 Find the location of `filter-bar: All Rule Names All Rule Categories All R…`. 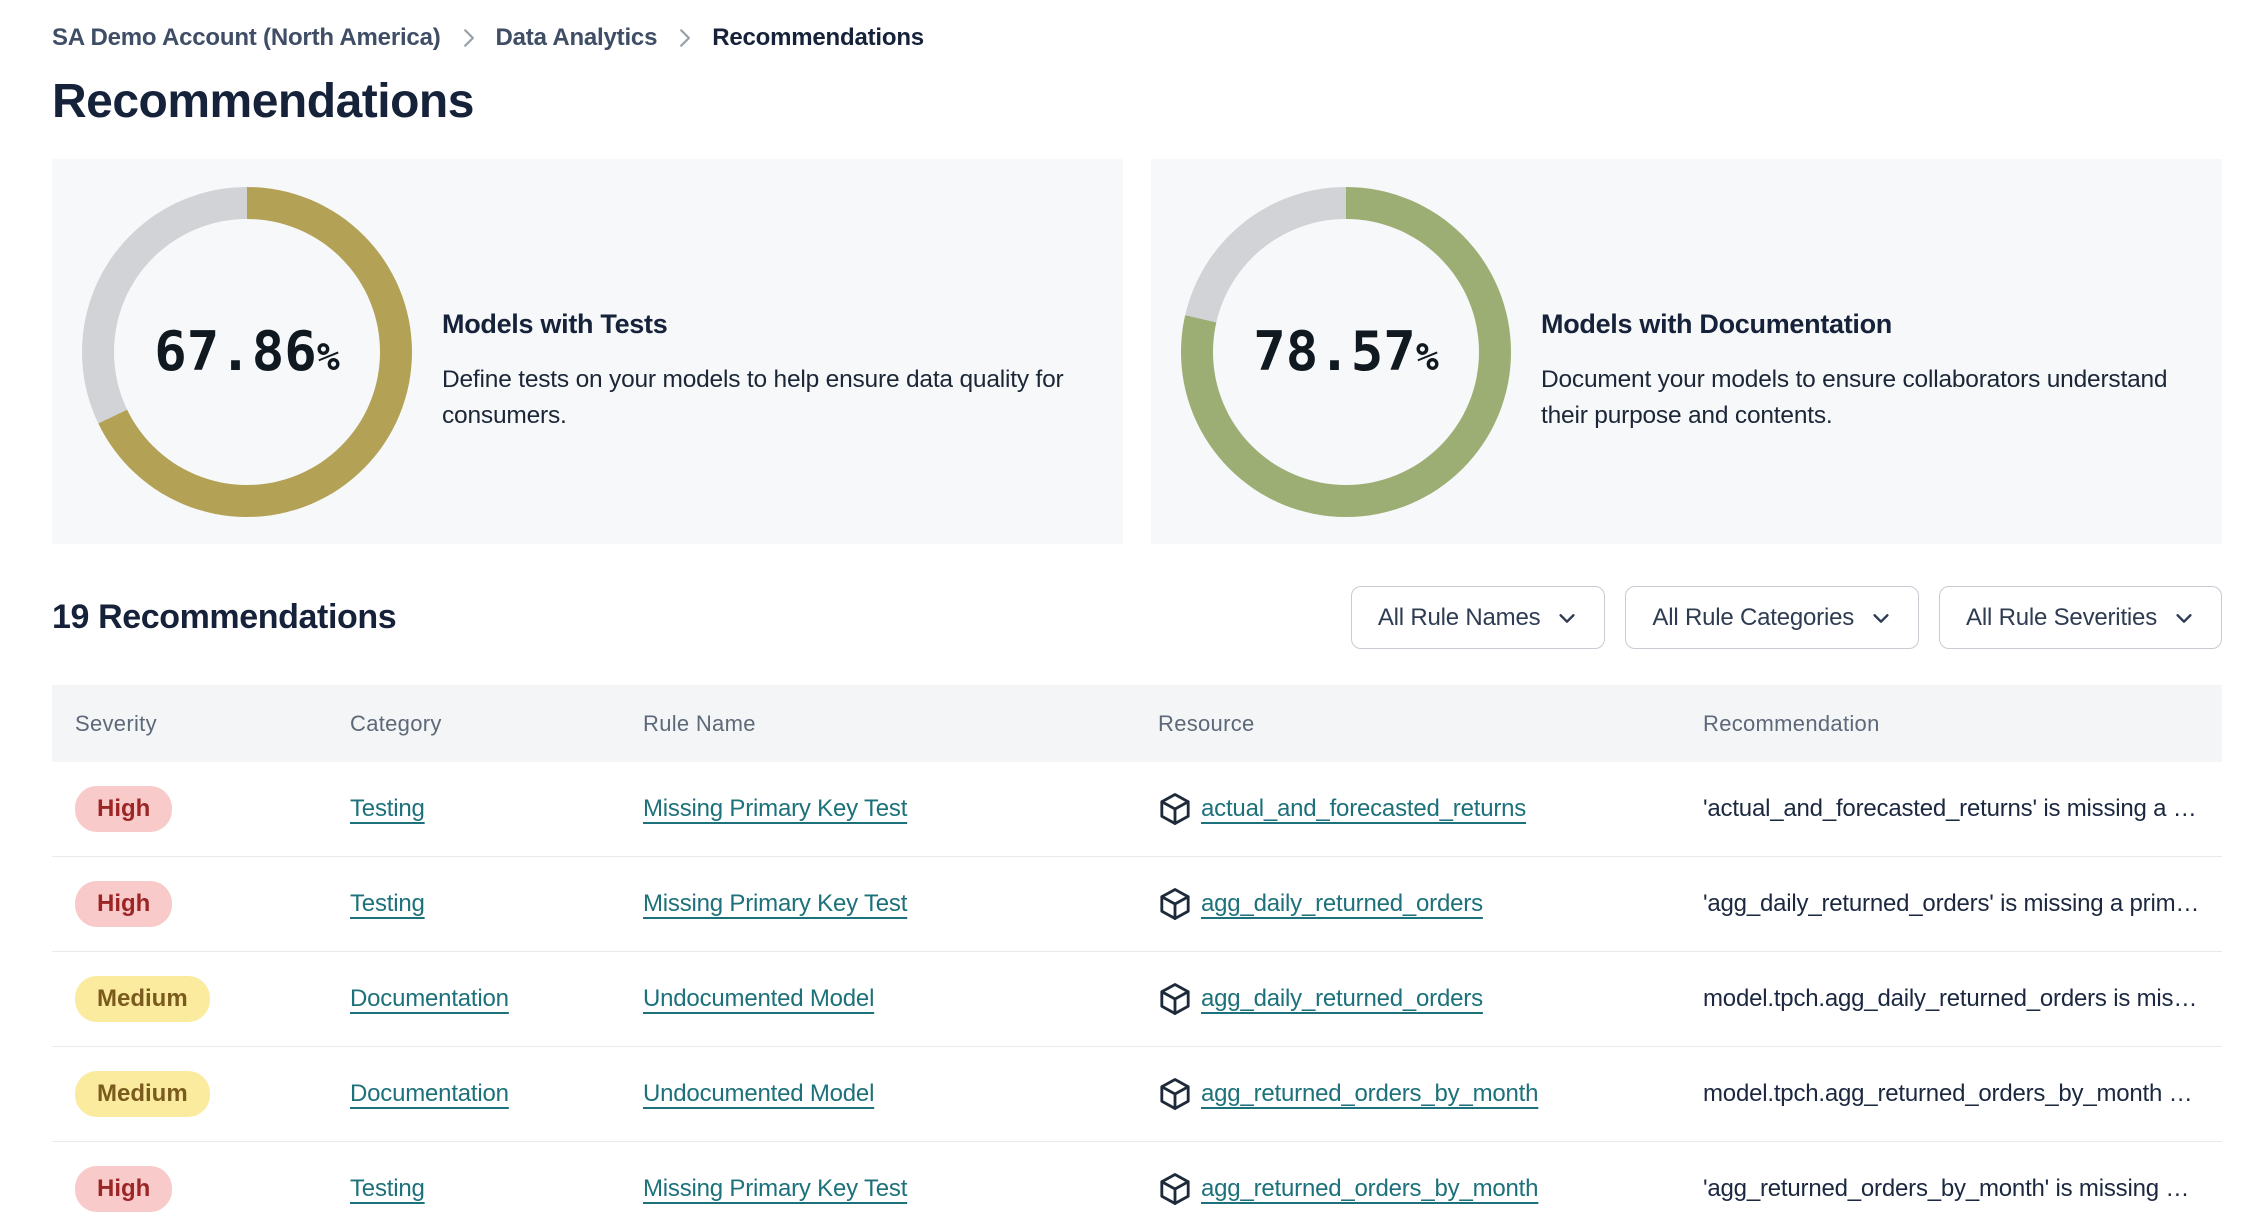

filter-bar: All Rule Names All Rule Categories All R… is located at coordinates (1786, 617).